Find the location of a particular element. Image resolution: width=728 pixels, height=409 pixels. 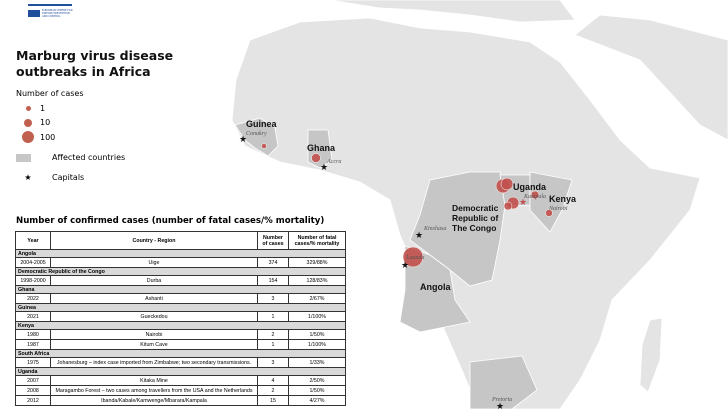

label-uganda: Uganda is located at coordinates (530, 187).